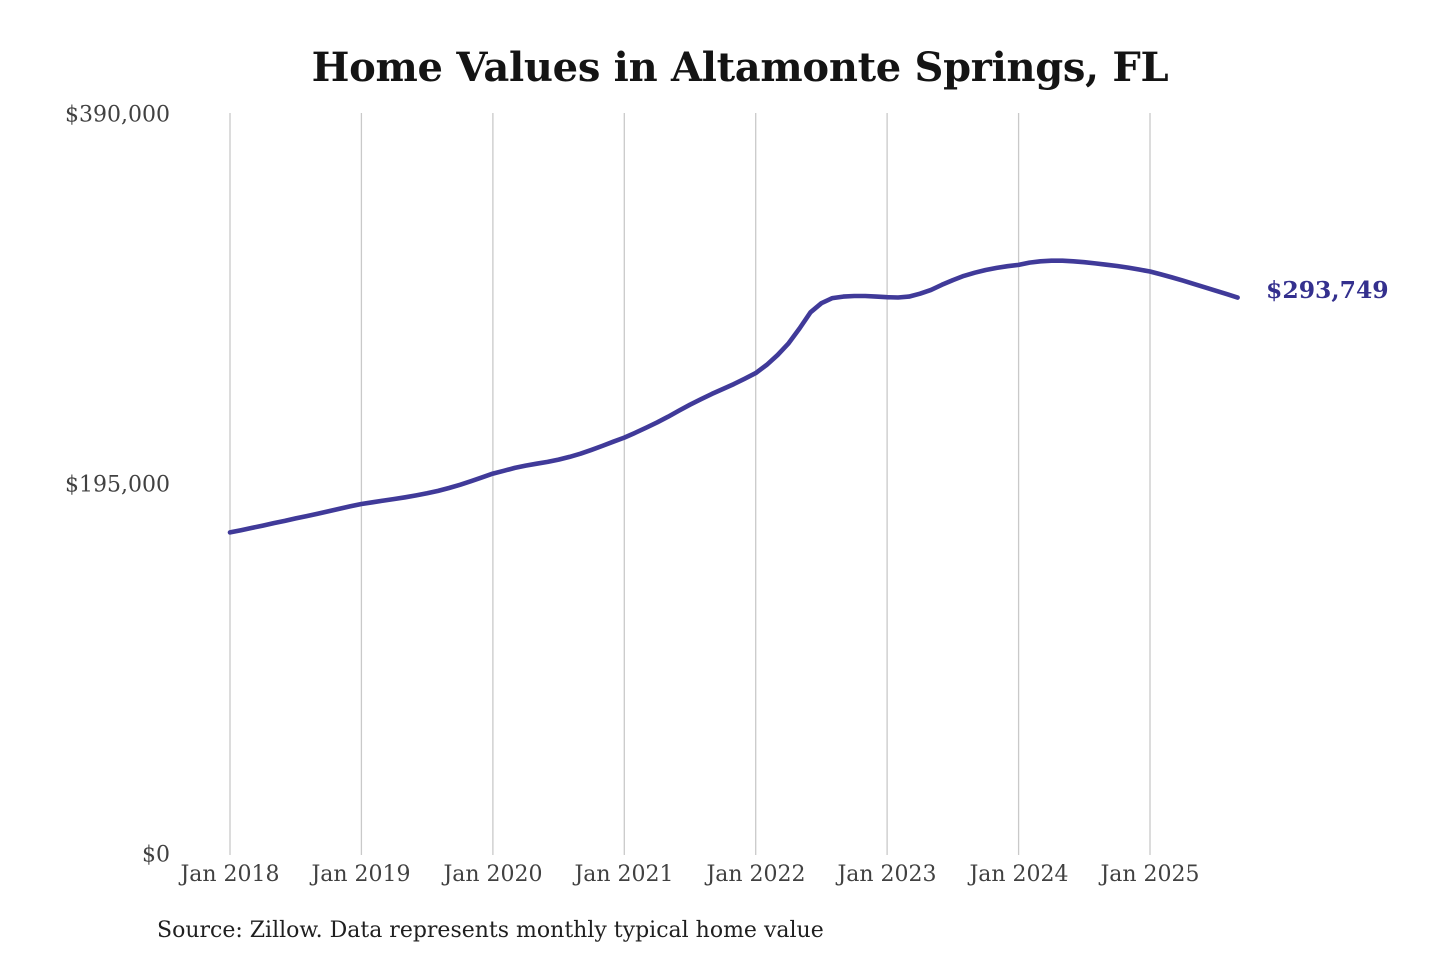  What do you see at coordinates (756, 874) in the screenshot?
I see `x-axis-tick-label: Jan 2022` at bounding box center [756, 874].